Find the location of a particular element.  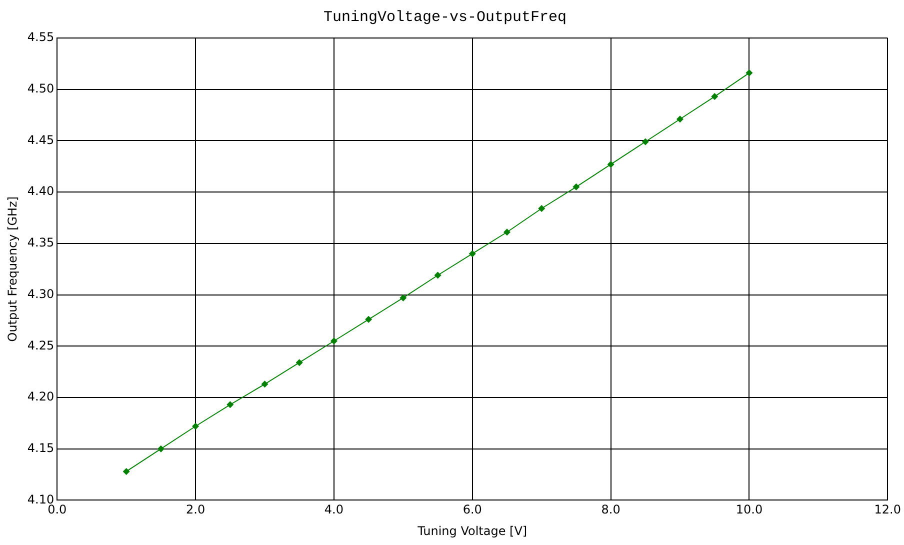

y-tick-label: 4.35 is located at coordinates (40, 243).